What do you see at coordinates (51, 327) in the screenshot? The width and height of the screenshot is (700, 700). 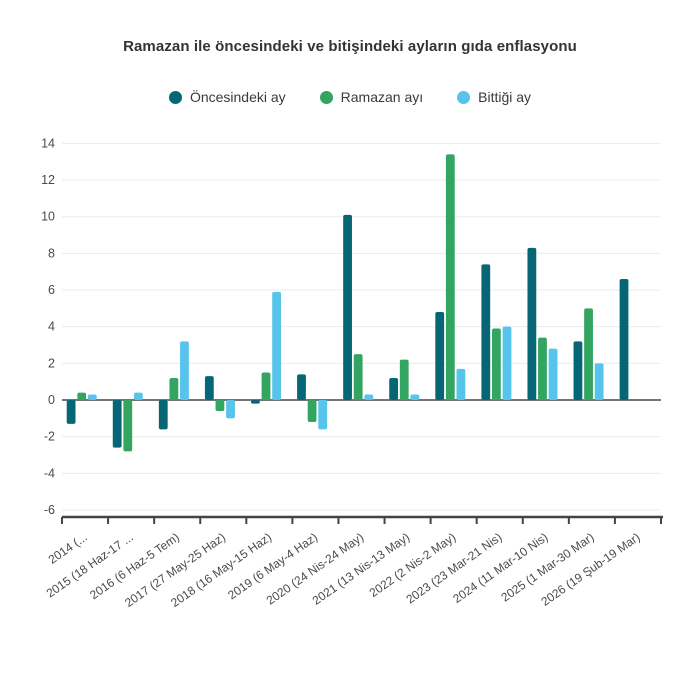 I see `y-axis-tick-label: 4` at bounding box center [51, 327].